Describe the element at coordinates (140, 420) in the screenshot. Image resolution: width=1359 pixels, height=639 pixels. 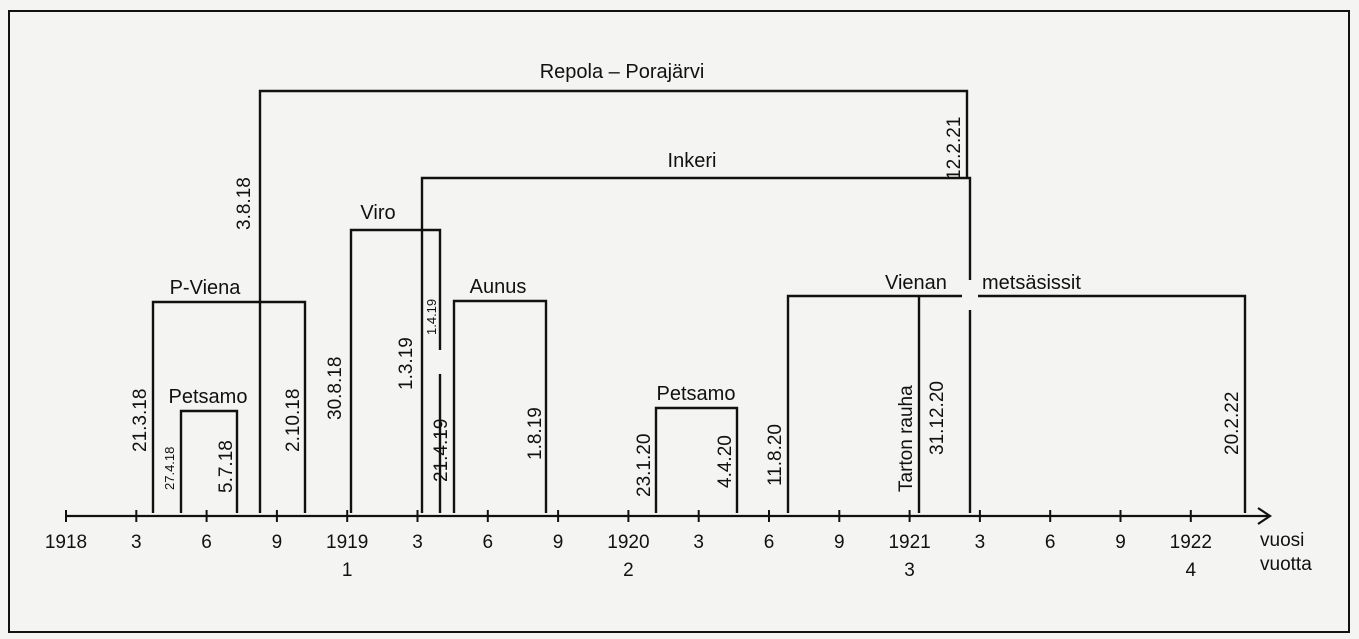
I see `p-viena-start: 21.3.18` at that location.